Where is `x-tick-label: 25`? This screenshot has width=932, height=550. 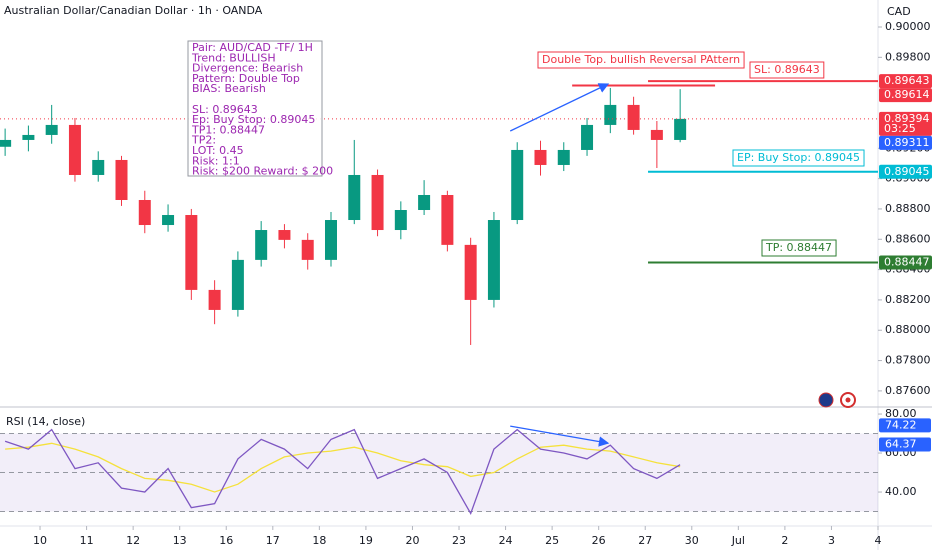 x-tick-label: 25 is located at coordinates (552, 540).